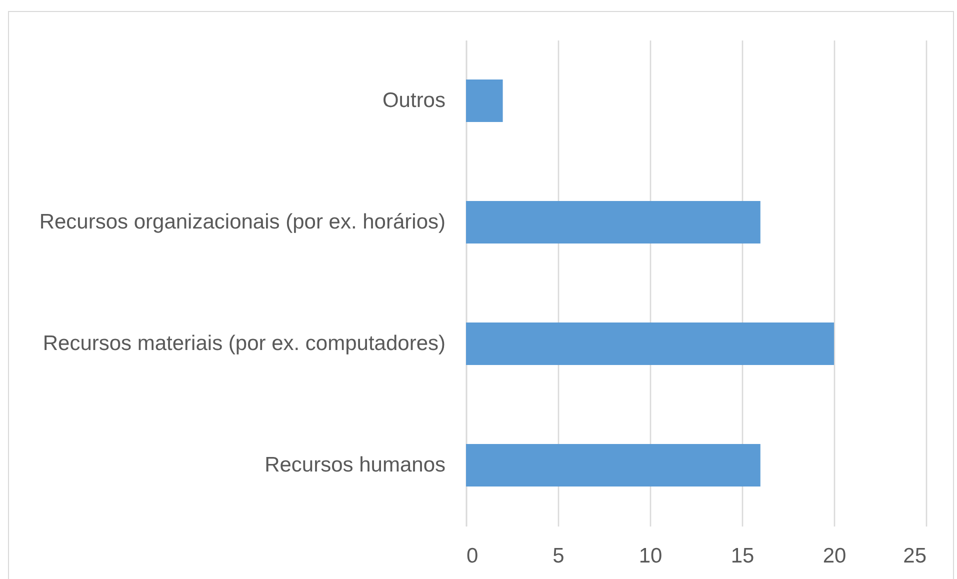 This screenshot has height=579, width=957. What do you see at coordinates (742, 556) in the screenshot?
I see `x-tick-label: 15` at bounding box center [742, 556].